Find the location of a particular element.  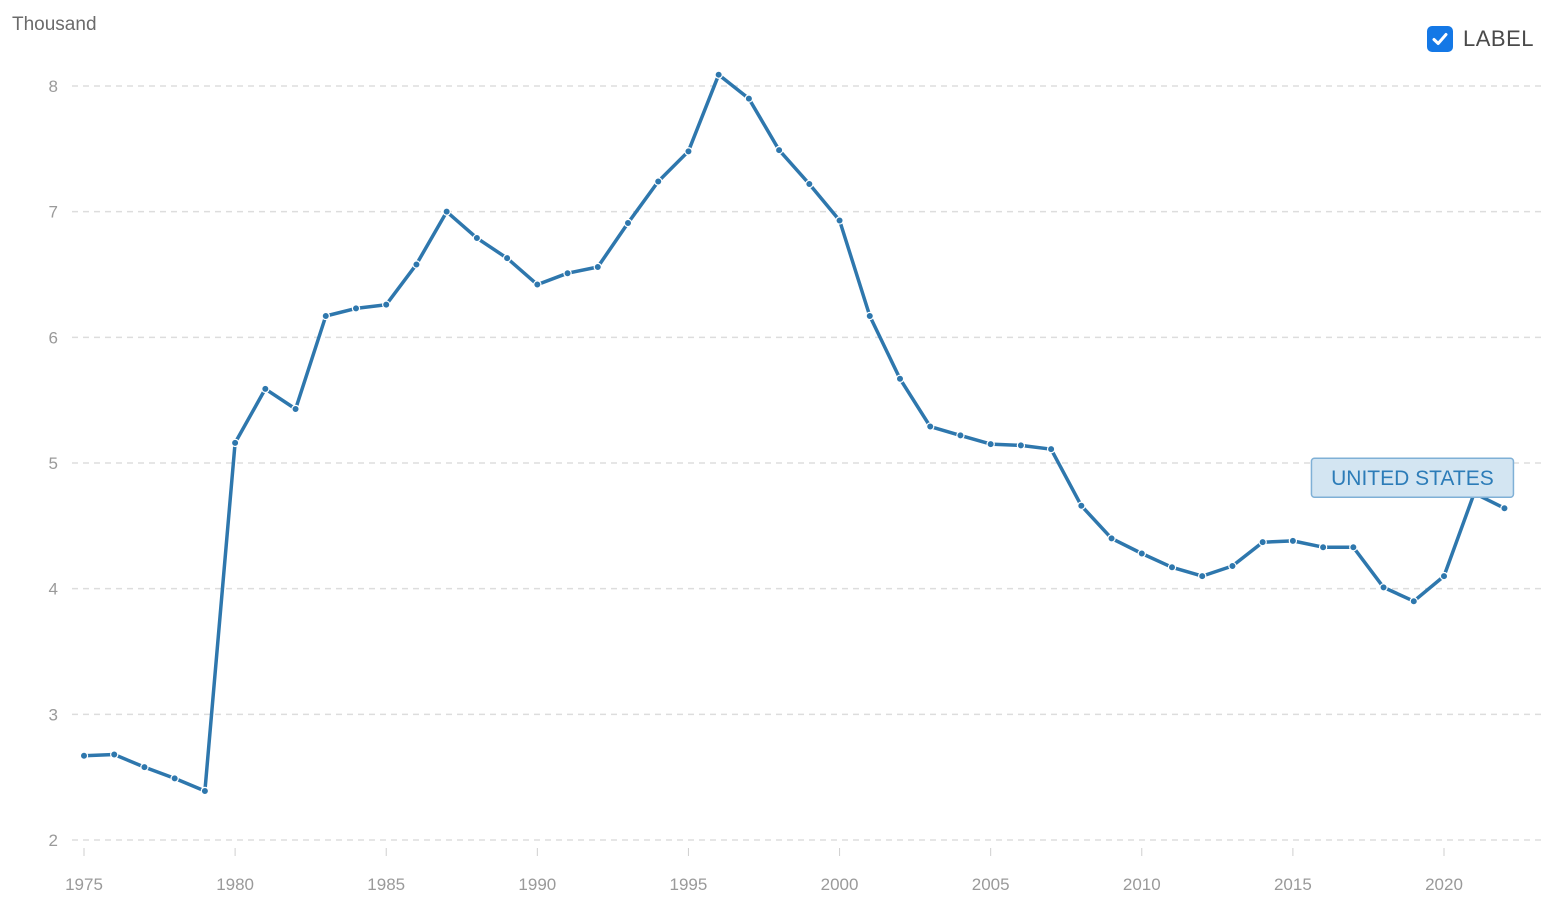

series-label-text: UNITED STATES is located at coordinates (1412, 478).